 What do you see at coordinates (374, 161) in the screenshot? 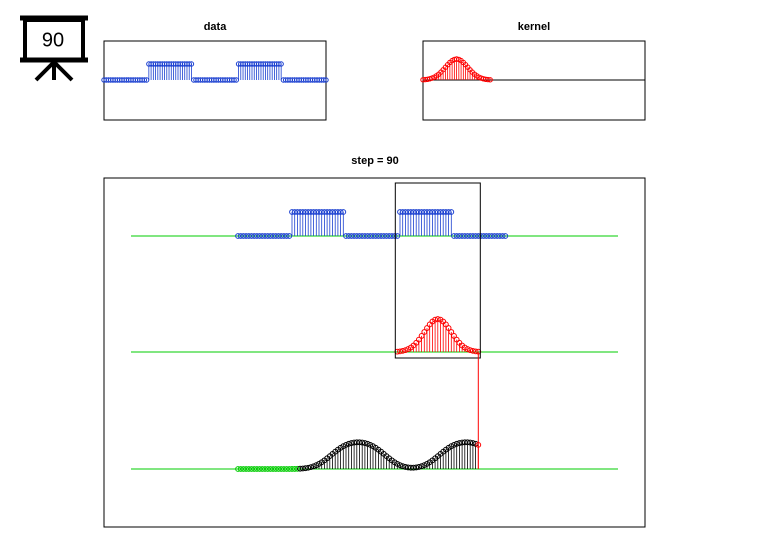
I see `step-title: step = 90` at bounding box center [374, 161].